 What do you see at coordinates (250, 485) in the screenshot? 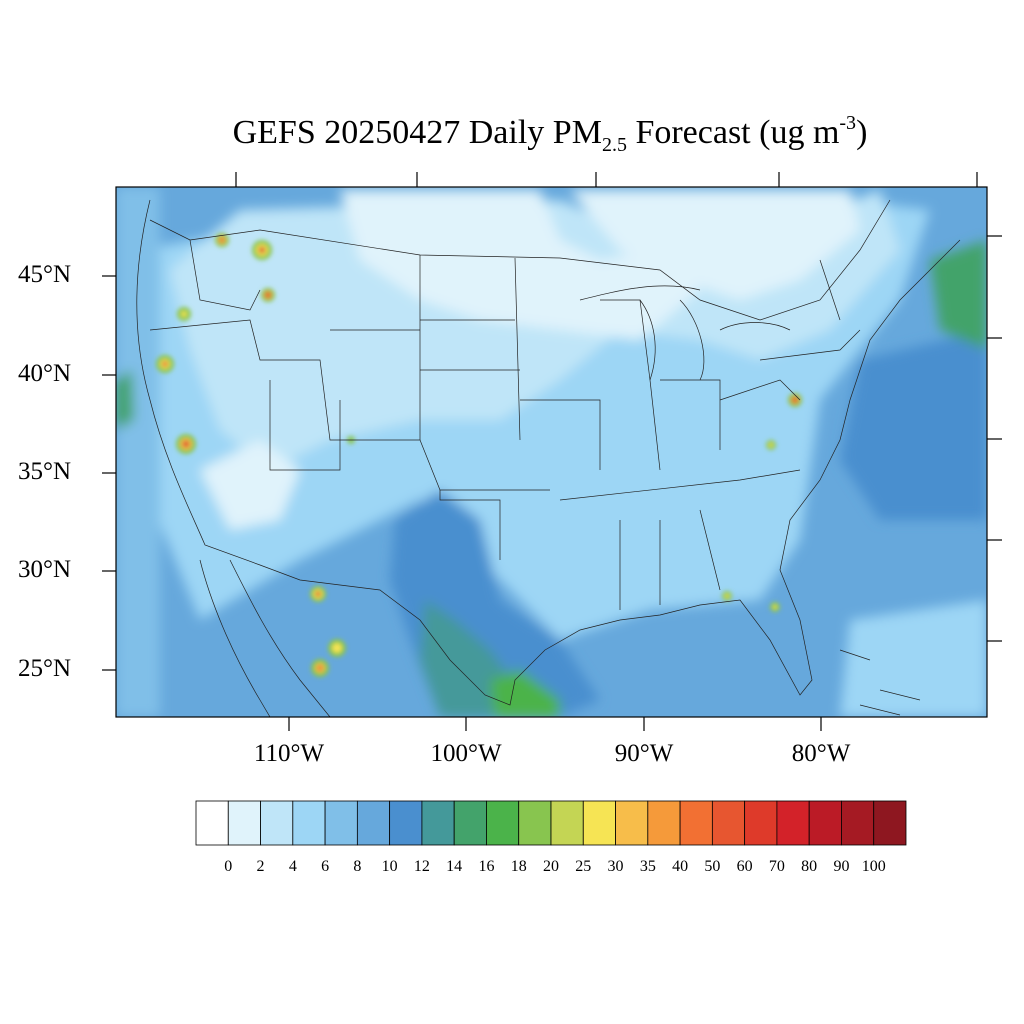
I see `field-zone-0-2-southwest` at bounding box center [250, 485].